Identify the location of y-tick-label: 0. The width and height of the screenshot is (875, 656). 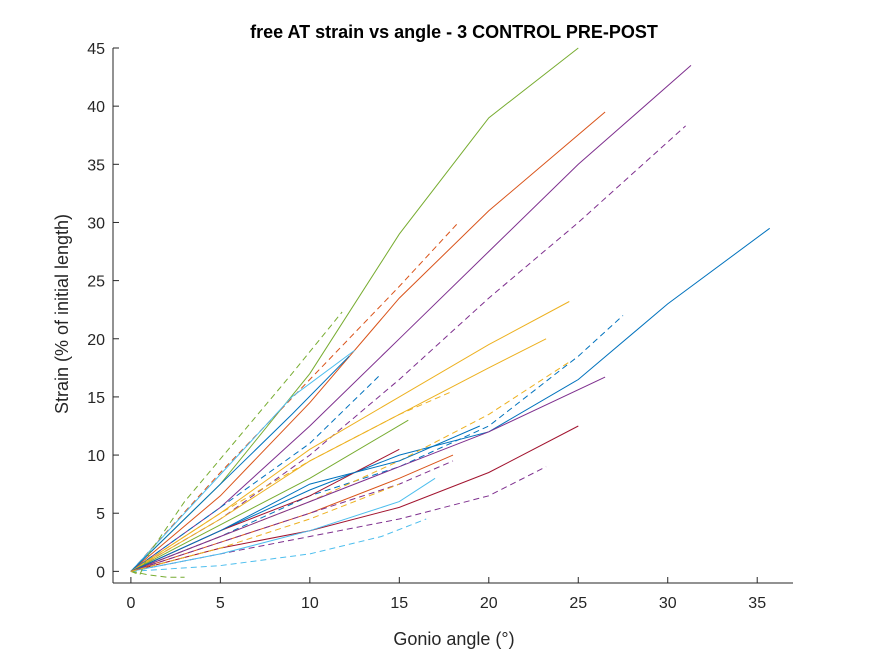
(100, 572).